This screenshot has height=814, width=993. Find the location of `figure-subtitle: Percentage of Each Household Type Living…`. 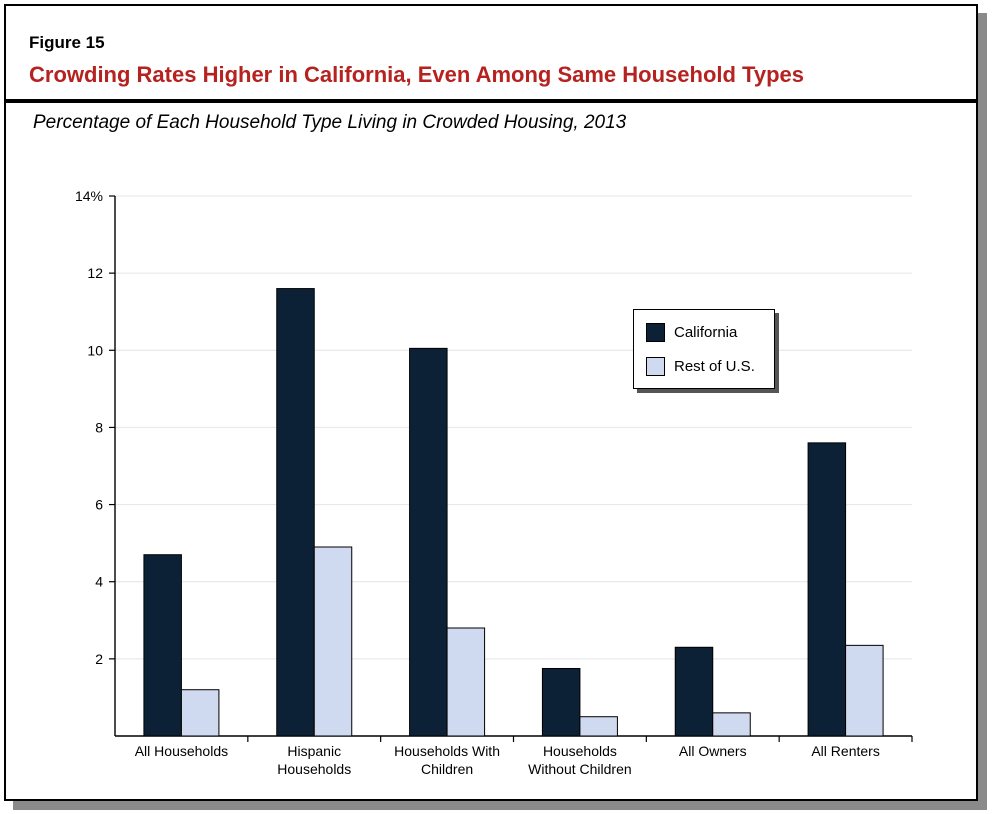

figure-subtitle: Percentage of Each Household Type Living… is located at coordinates (330, 122).